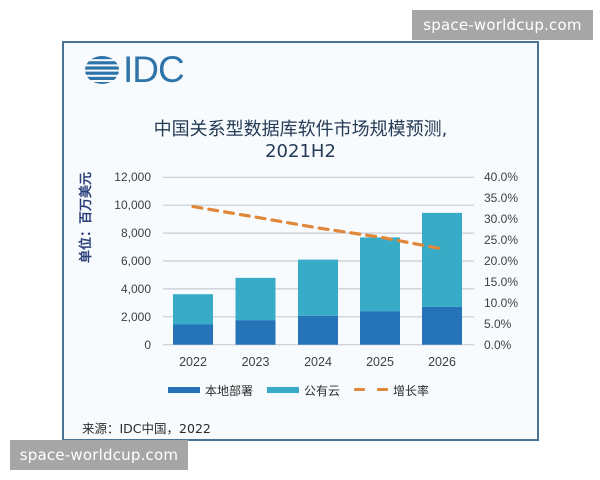 The image size is (600, 480). What do you see at coordinates (318, 287) in the screenshot?
I see `bar-public-cloud-2024` at bounding box center [318, 287].